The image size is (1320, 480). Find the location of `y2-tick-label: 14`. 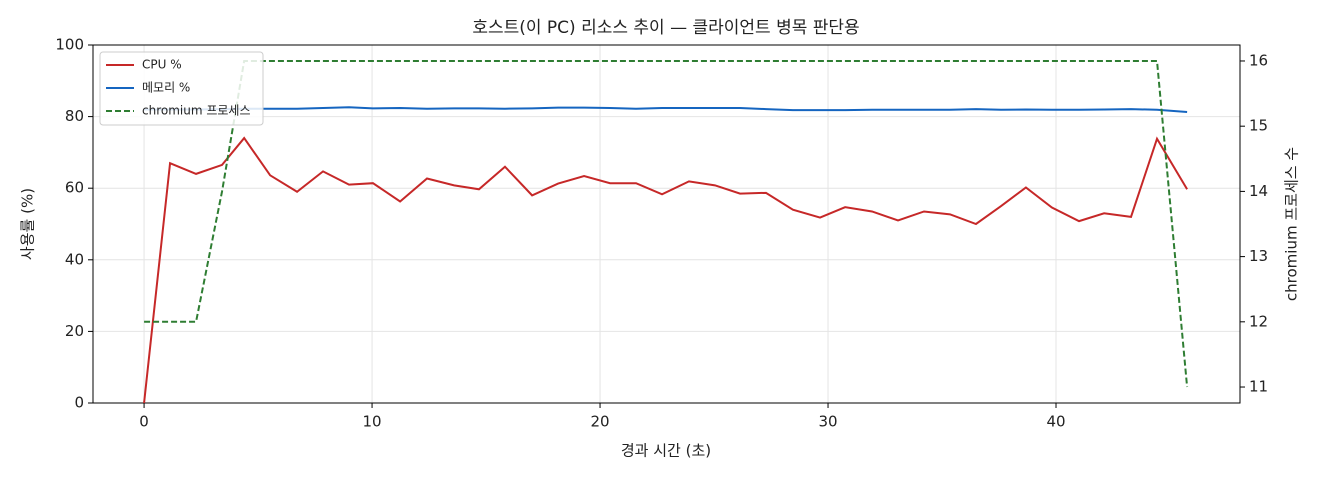

y2-tick-label: 14 is located at coordinates (1258, 191).